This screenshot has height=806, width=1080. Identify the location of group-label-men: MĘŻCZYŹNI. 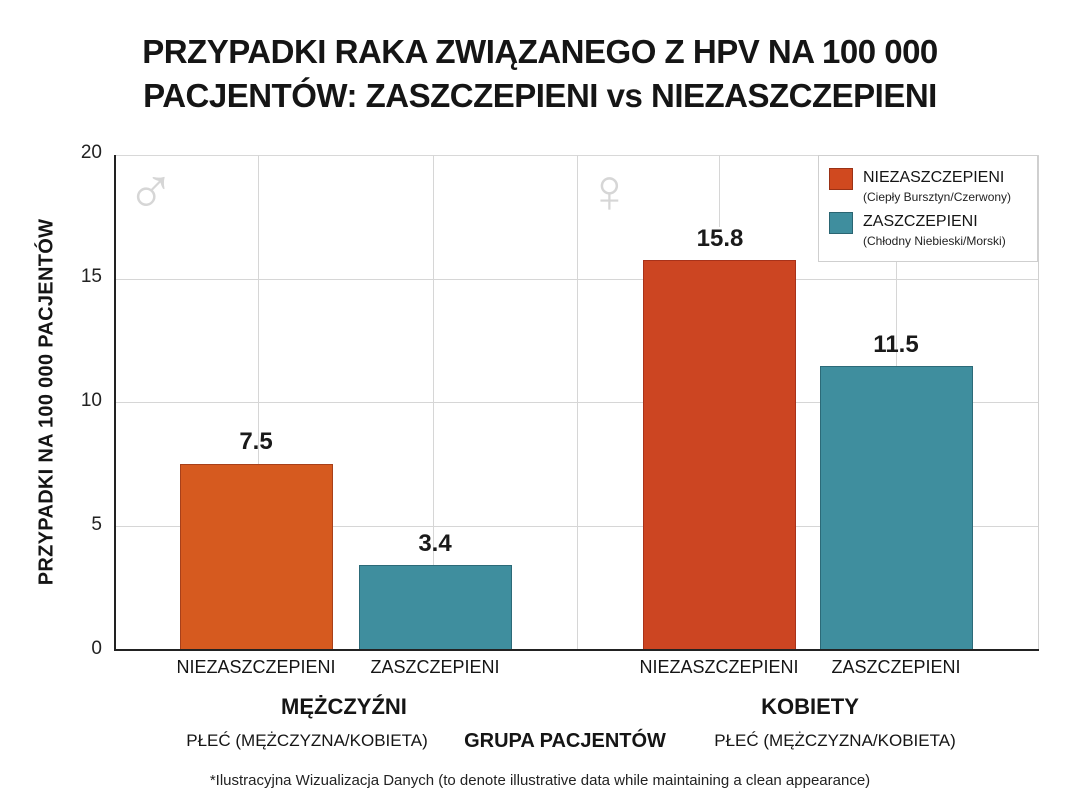
(344, 706).